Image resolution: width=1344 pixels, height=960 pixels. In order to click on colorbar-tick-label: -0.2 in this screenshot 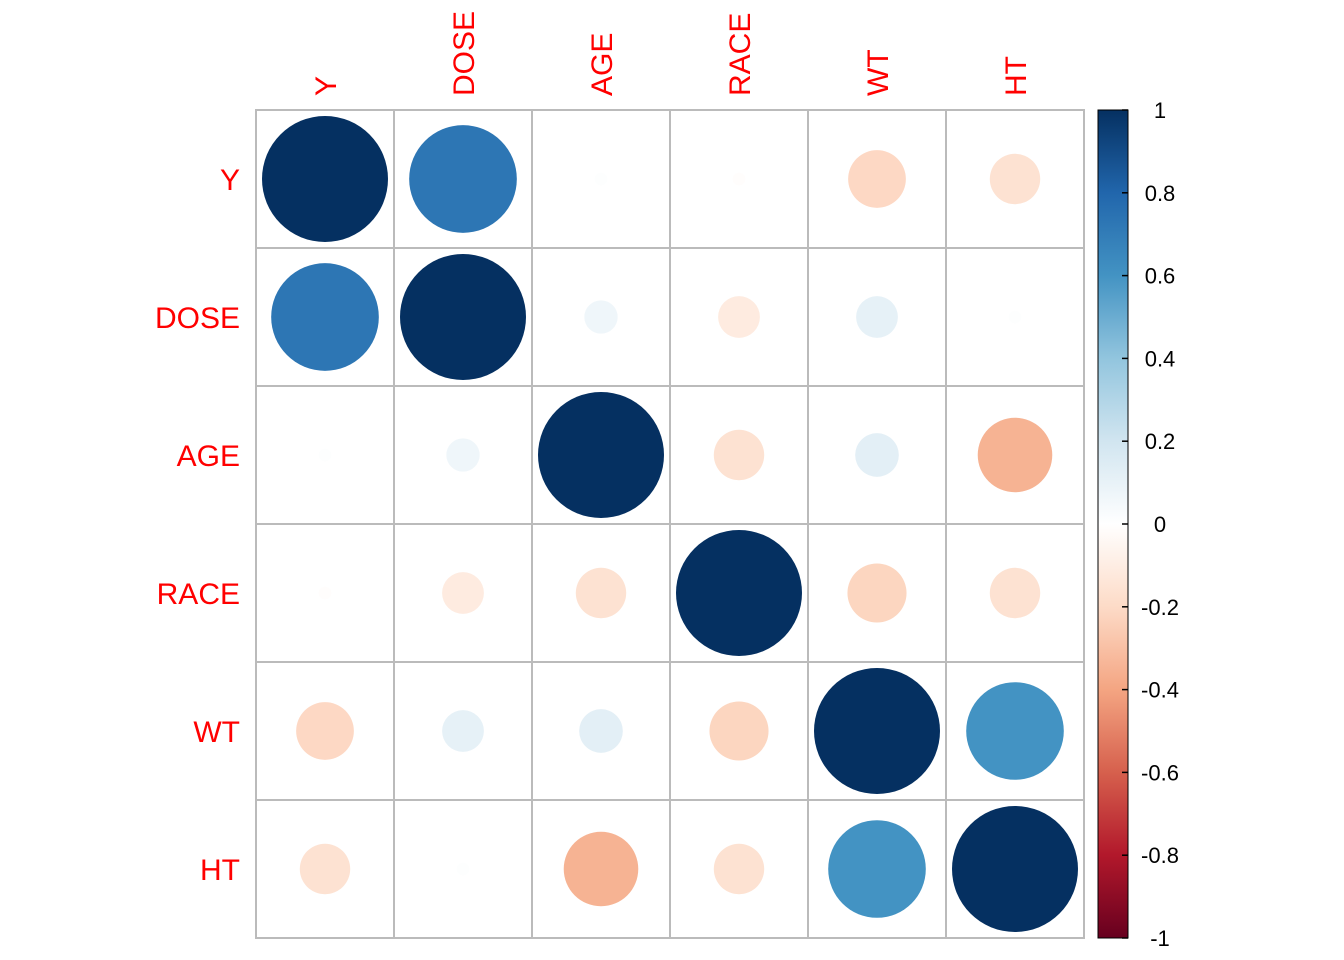, I will do `click(1160, 607)`.